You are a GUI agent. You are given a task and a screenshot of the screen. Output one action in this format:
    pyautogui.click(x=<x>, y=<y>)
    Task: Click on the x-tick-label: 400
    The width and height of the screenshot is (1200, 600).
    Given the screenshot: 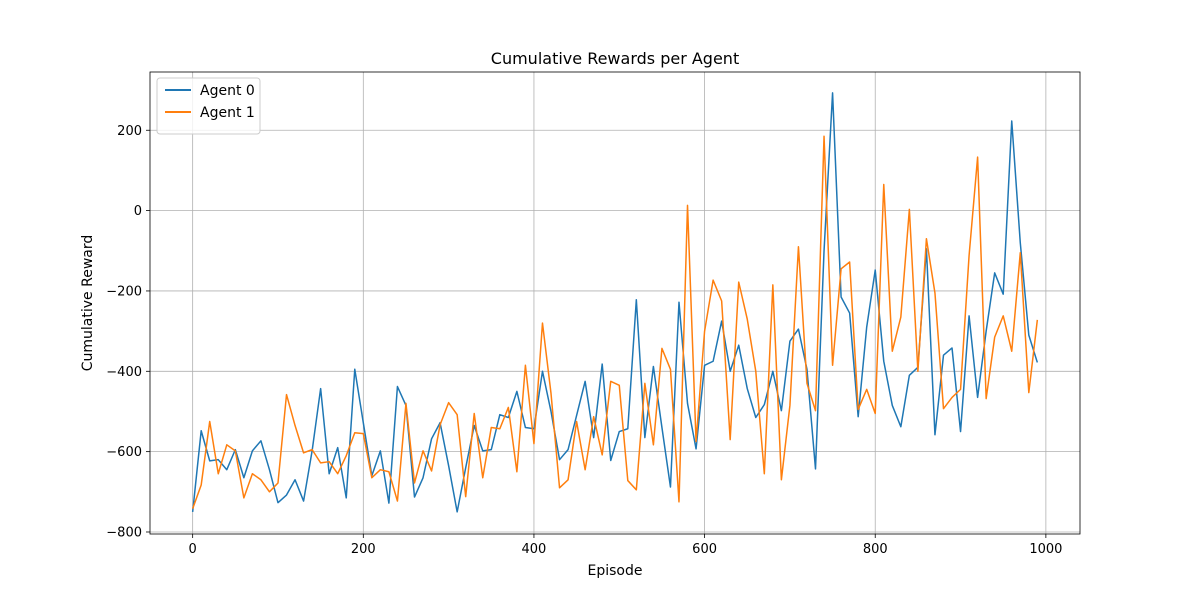 What is the action you would take?
    pyautogui.click(x=534, y=549)
    